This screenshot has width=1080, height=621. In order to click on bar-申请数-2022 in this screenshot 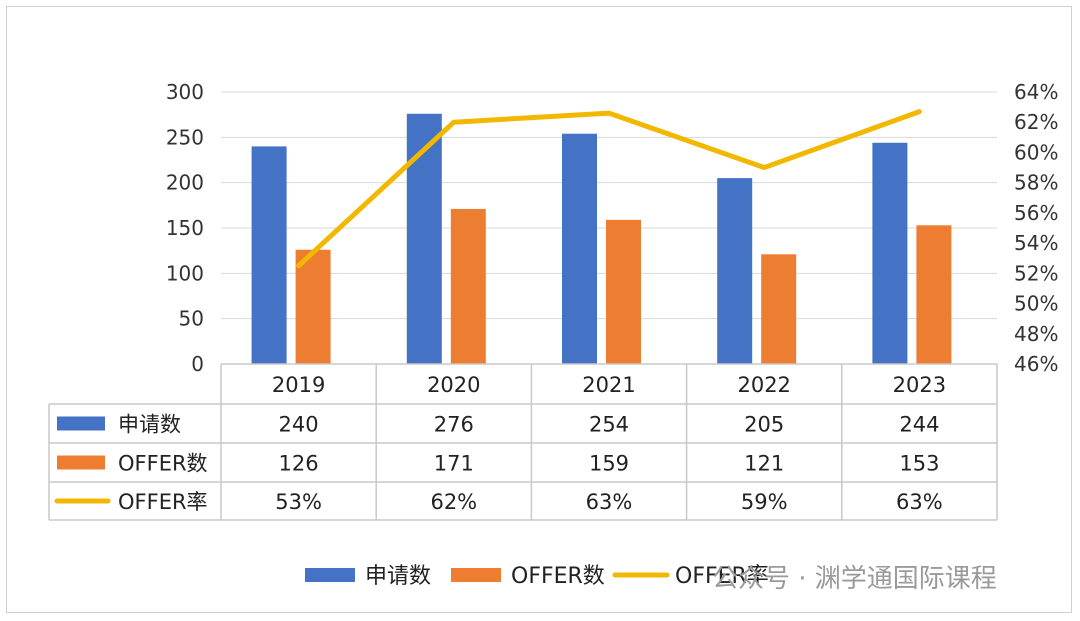, I will do `click(735, 271)`.